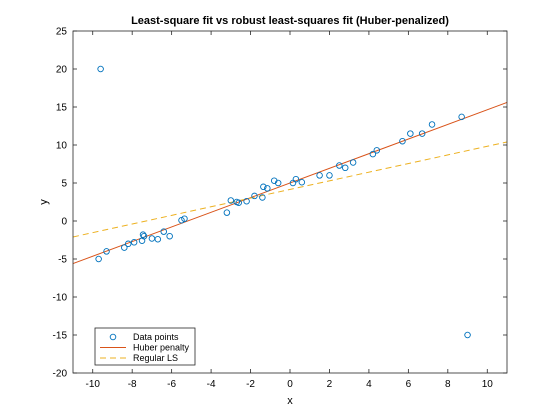 Image resolution: width=560 pixels, height=420 pixels. Describe the element at coordinates (62, 146) in the screenshot. I see `y-tick-label: 10` at that location.